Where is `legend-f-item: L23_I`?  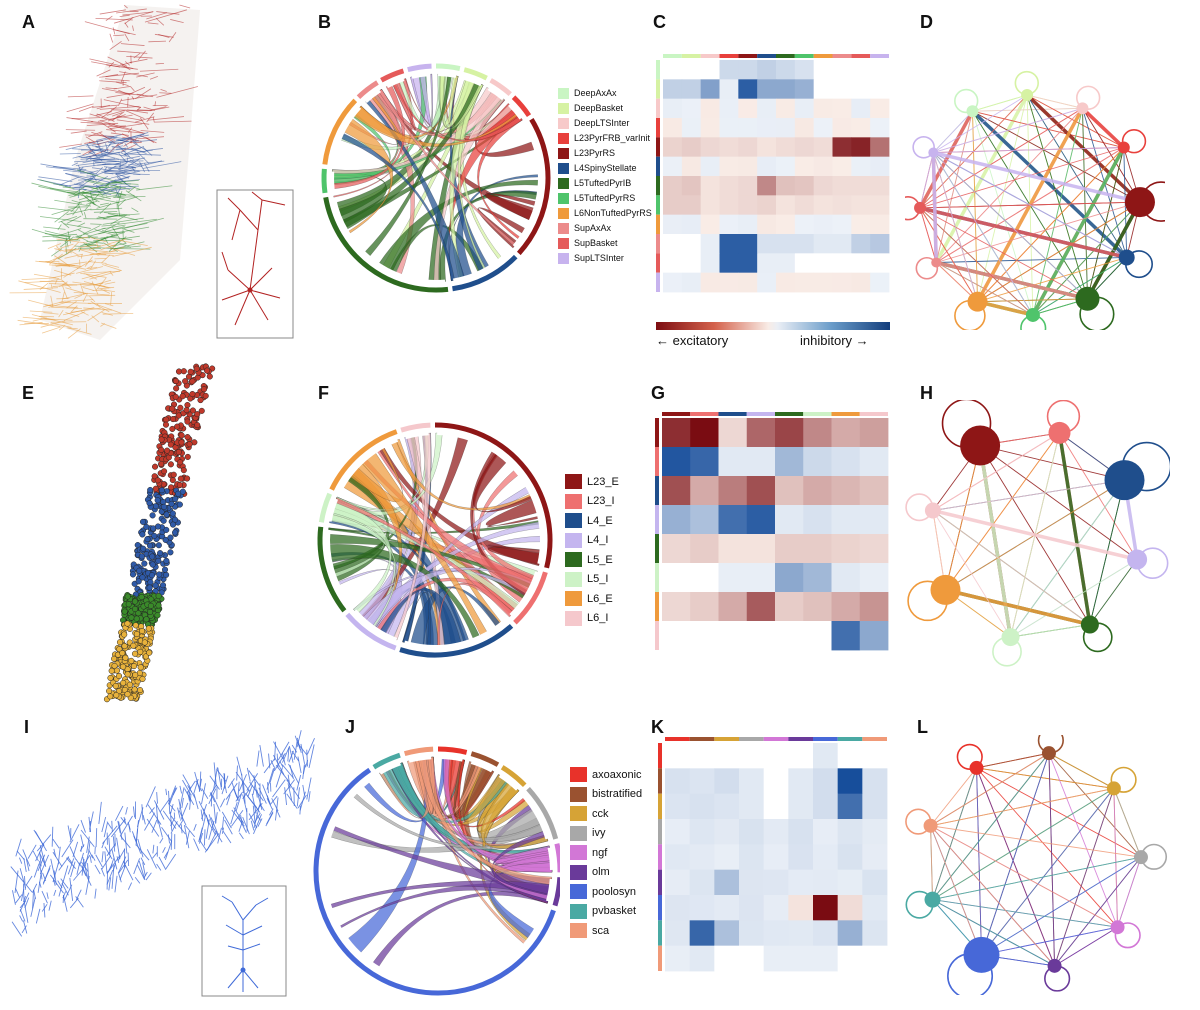
legend-f-item: L23_I is located at coordinates (592, 502).